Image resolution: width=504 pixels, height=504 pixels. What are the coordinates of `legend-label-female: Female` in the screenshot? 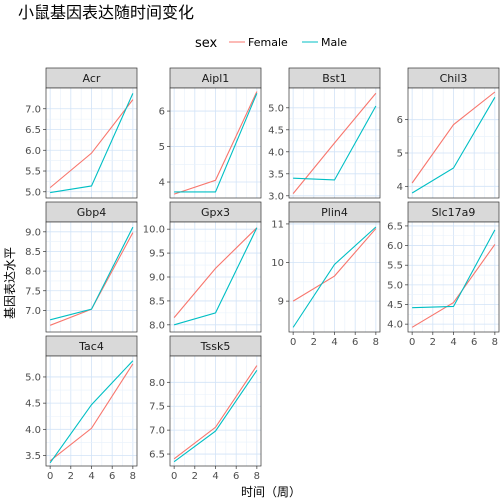 It's located at (268, 42).